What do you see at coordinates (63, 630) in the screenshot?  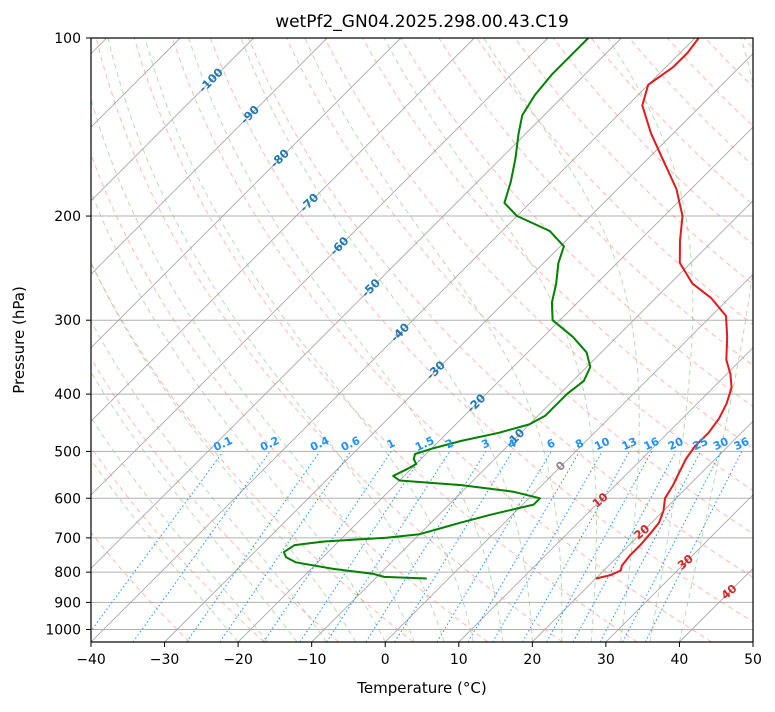 I see `y-tick-label: 1000` at bounding box center [63, 630].